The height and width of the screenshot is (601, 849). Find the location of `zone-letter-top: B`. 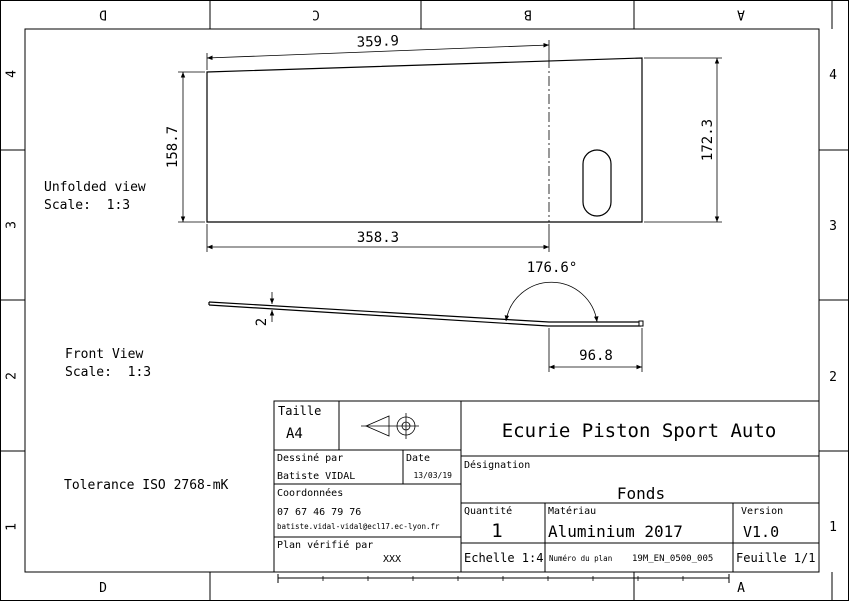

zone-letter-top: B is located at coordinates (528, 14).